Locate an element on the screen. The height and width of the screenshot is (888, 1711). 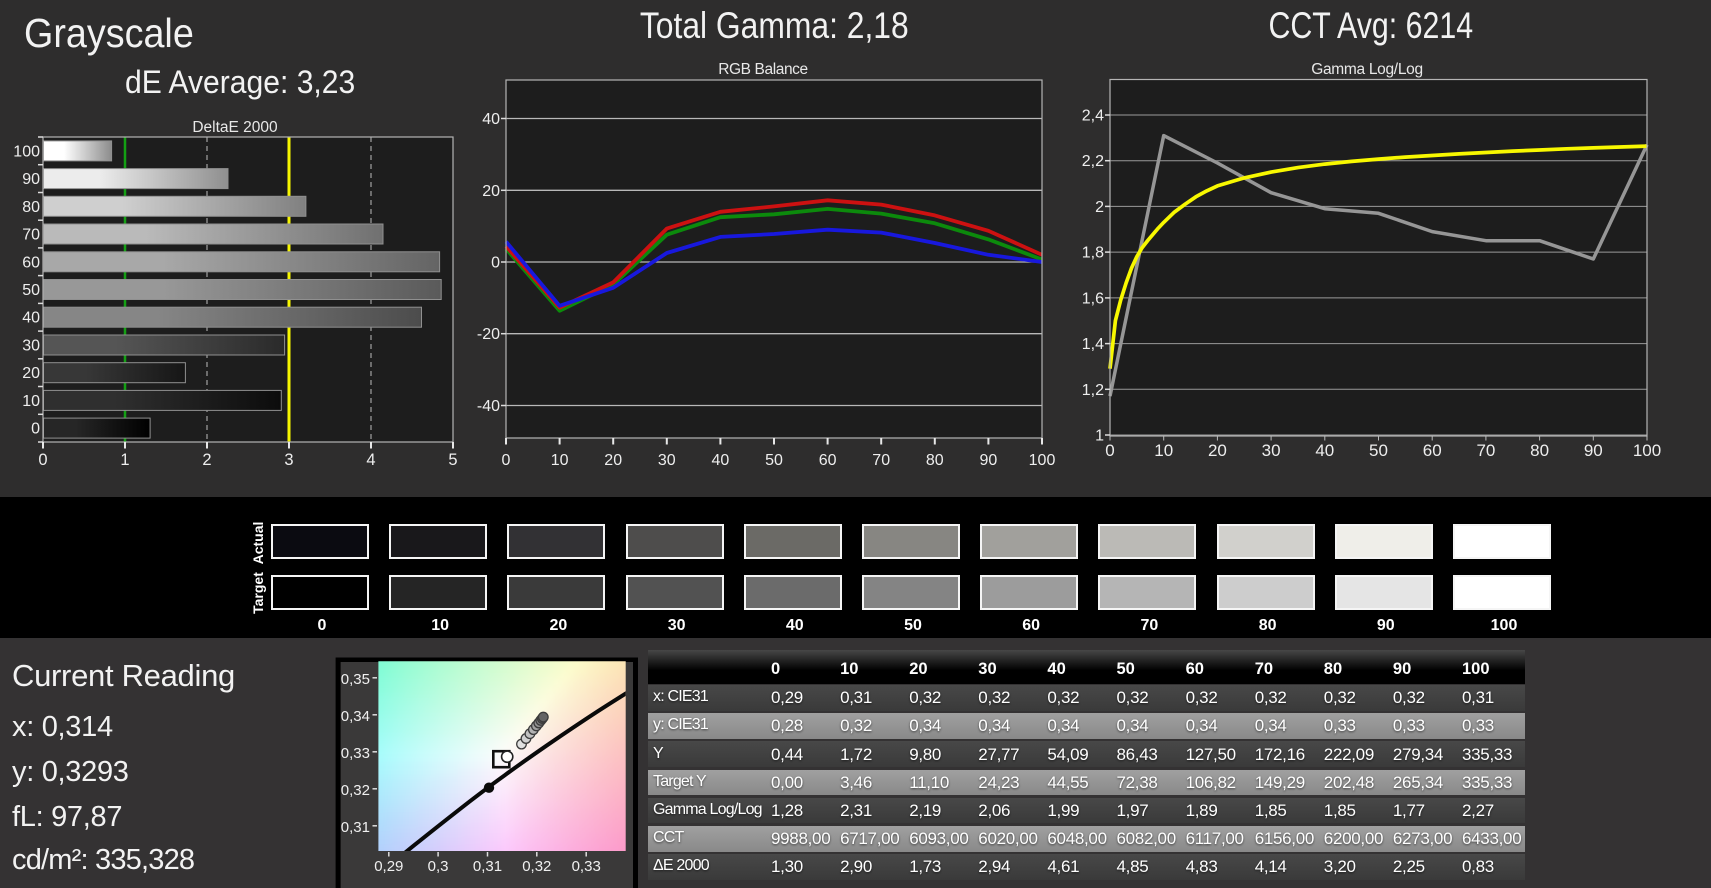
svg-text: 0,35 is located at coordinates (355, 679).